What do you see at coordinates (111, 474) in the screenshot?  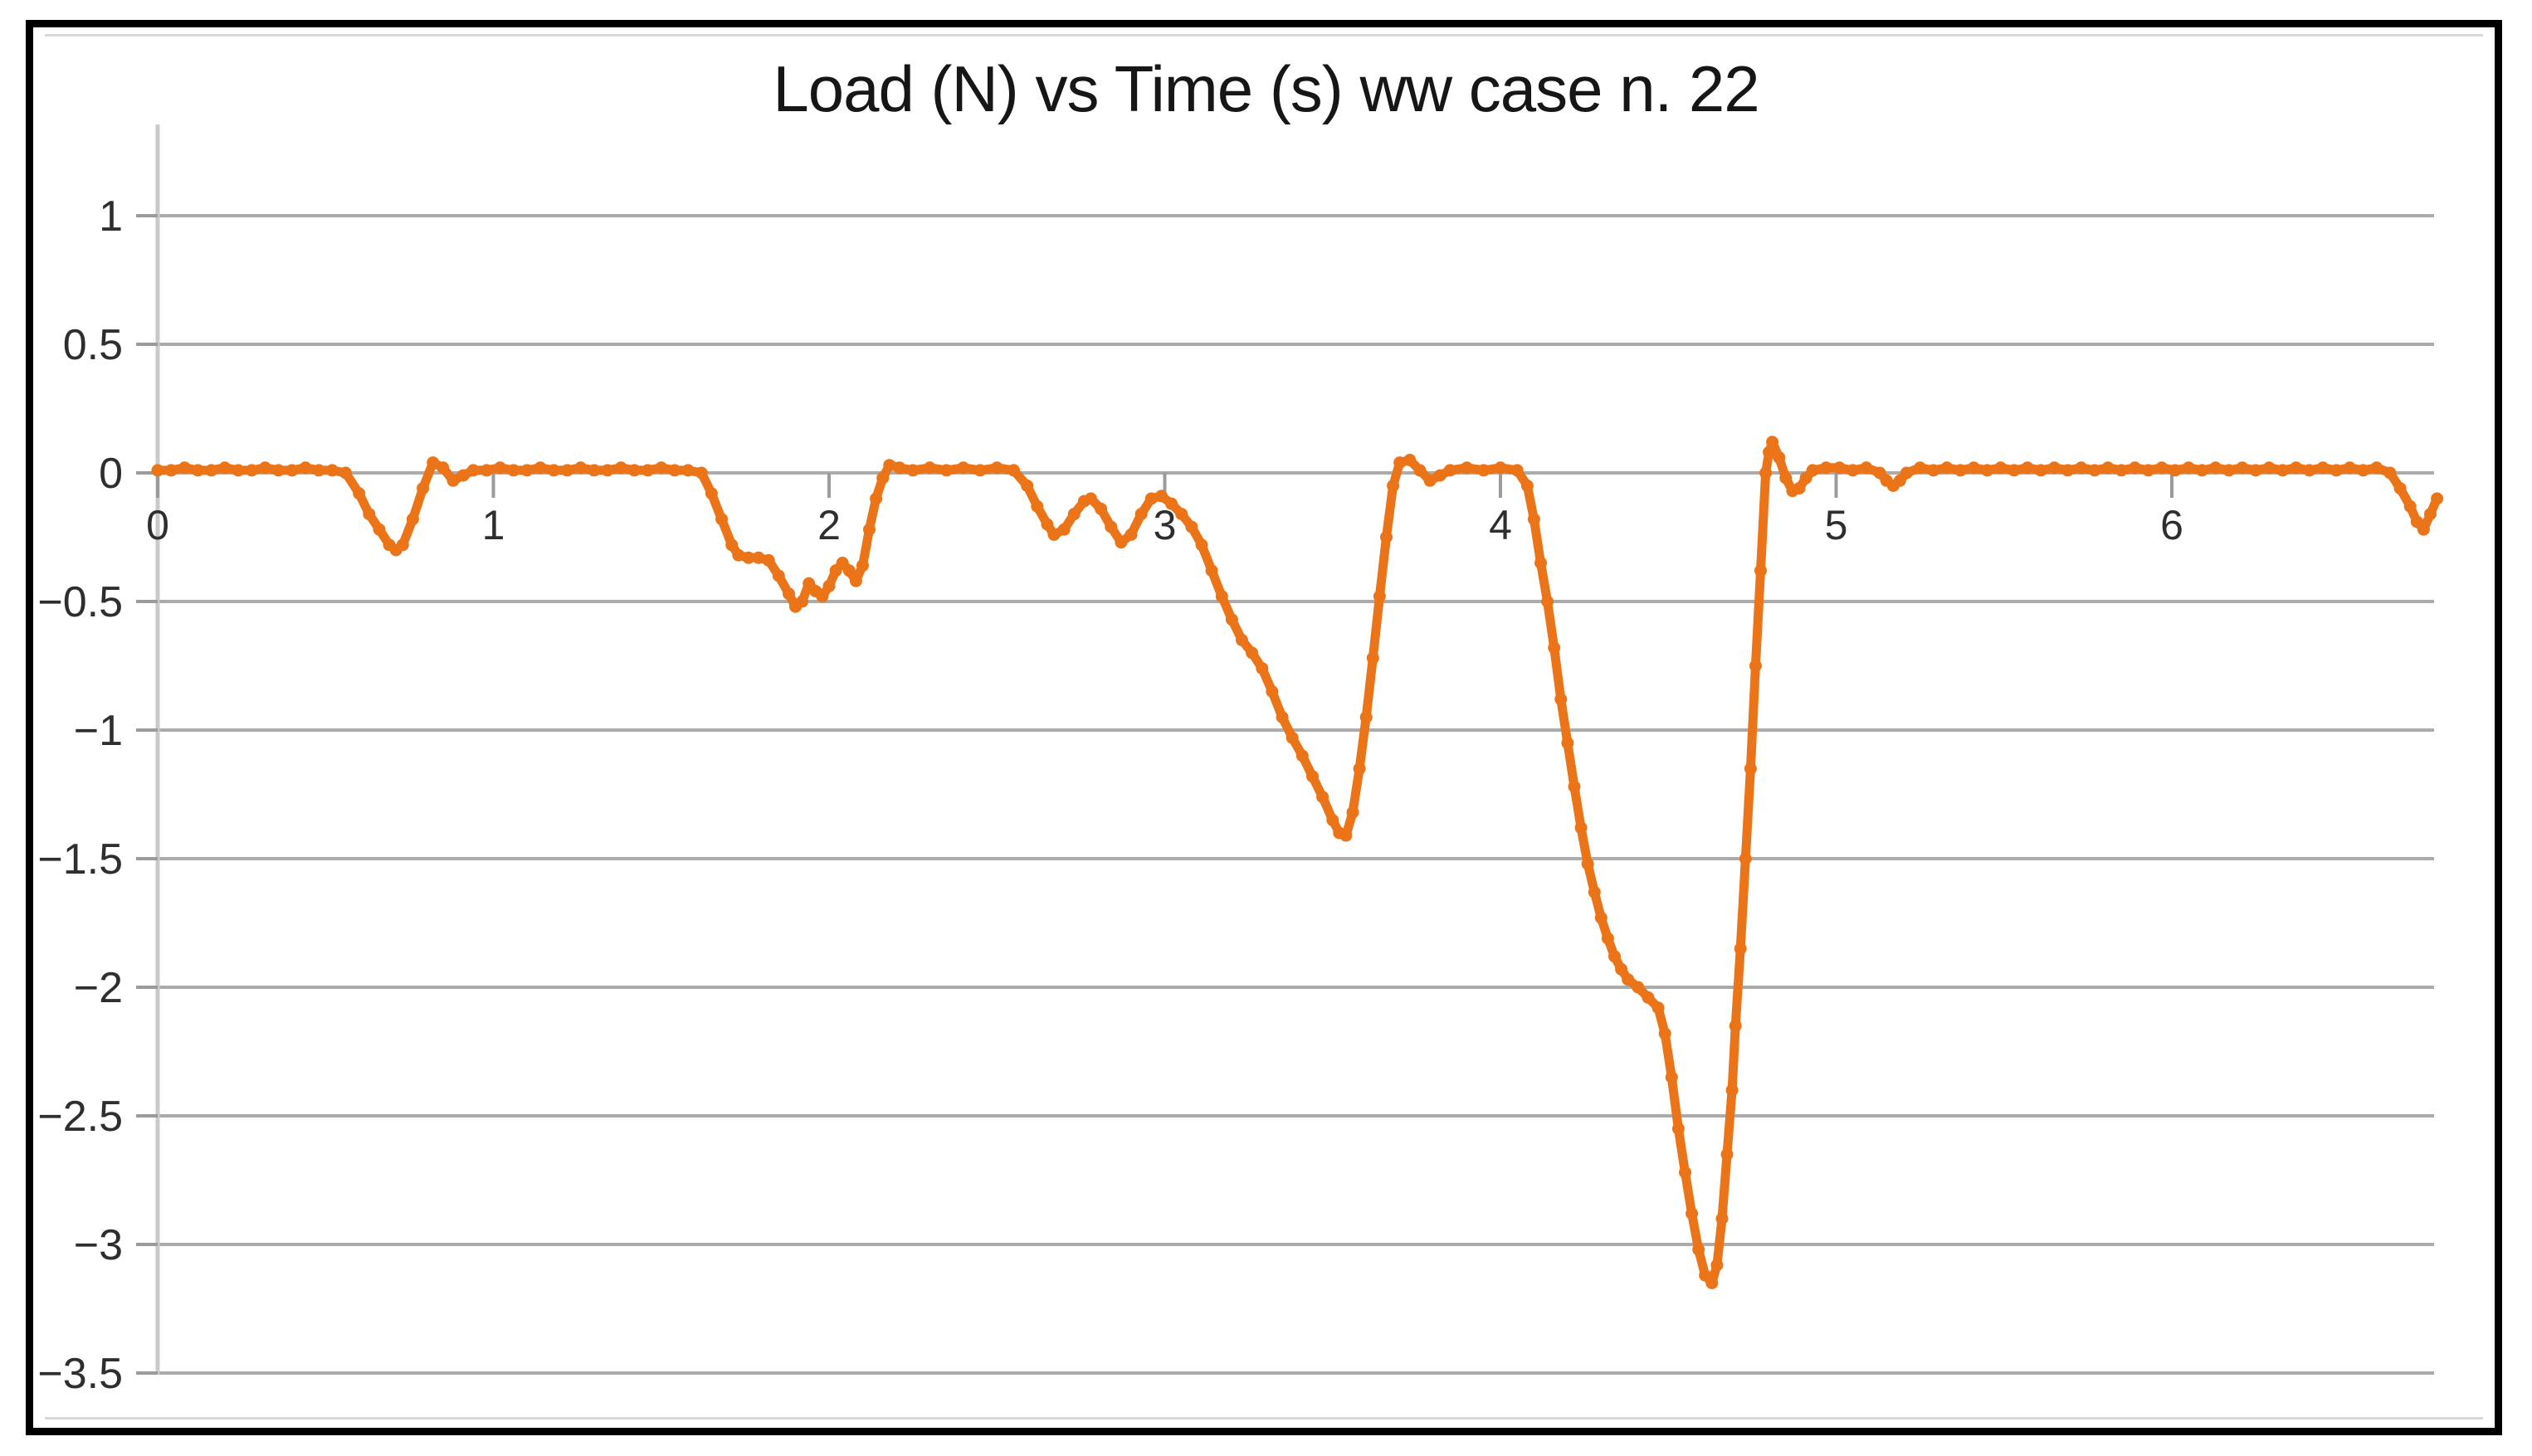 I see `y-tick-label: 0` at bounding box center [111, 474].